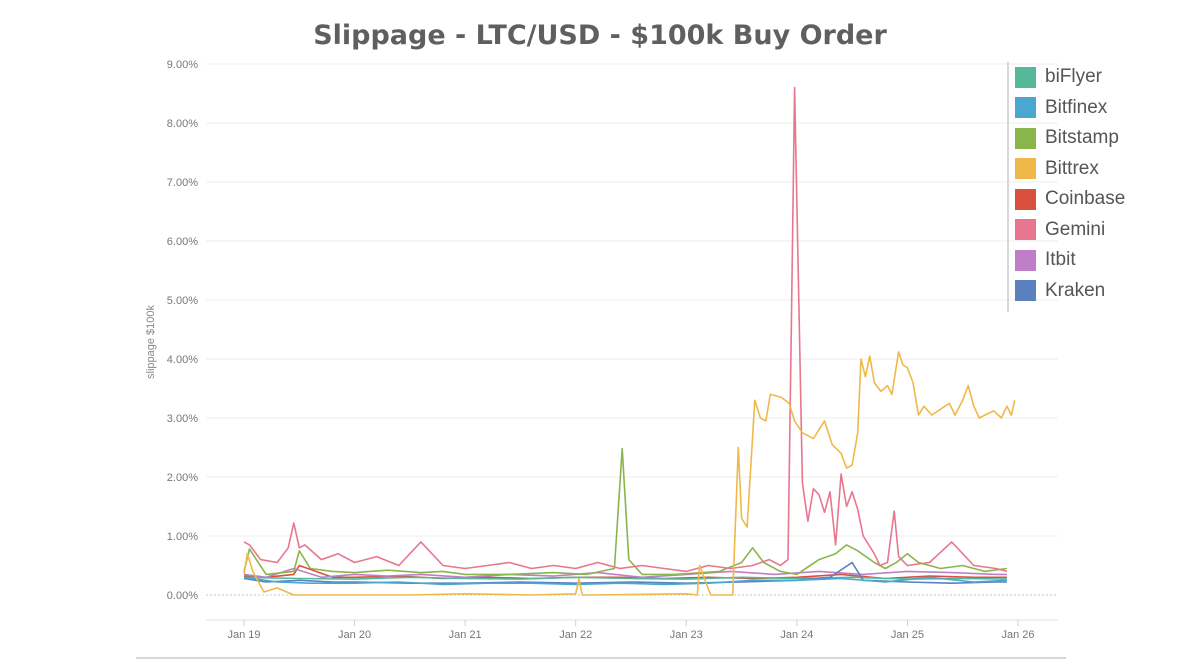 This screenshot has height=670, width=1200. Describe the element at coordinates (182, 419) in the screenshot. I see `y-tick-label: 3.00%` at that location.